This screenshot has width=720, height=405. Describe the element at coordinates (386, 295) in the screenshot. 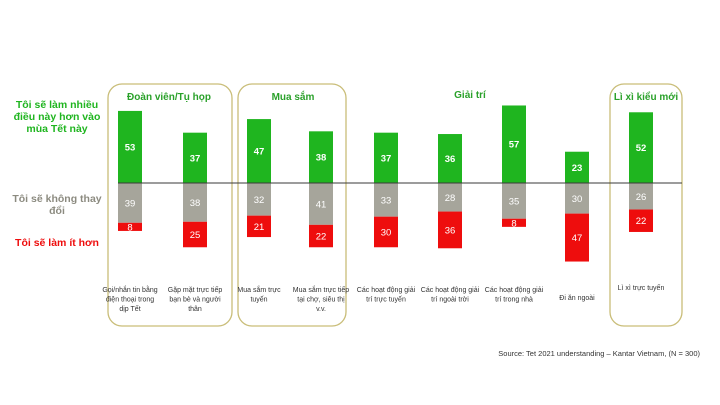

I see `category-label: Các hoạt động giải trí trực tuyến` at that location.